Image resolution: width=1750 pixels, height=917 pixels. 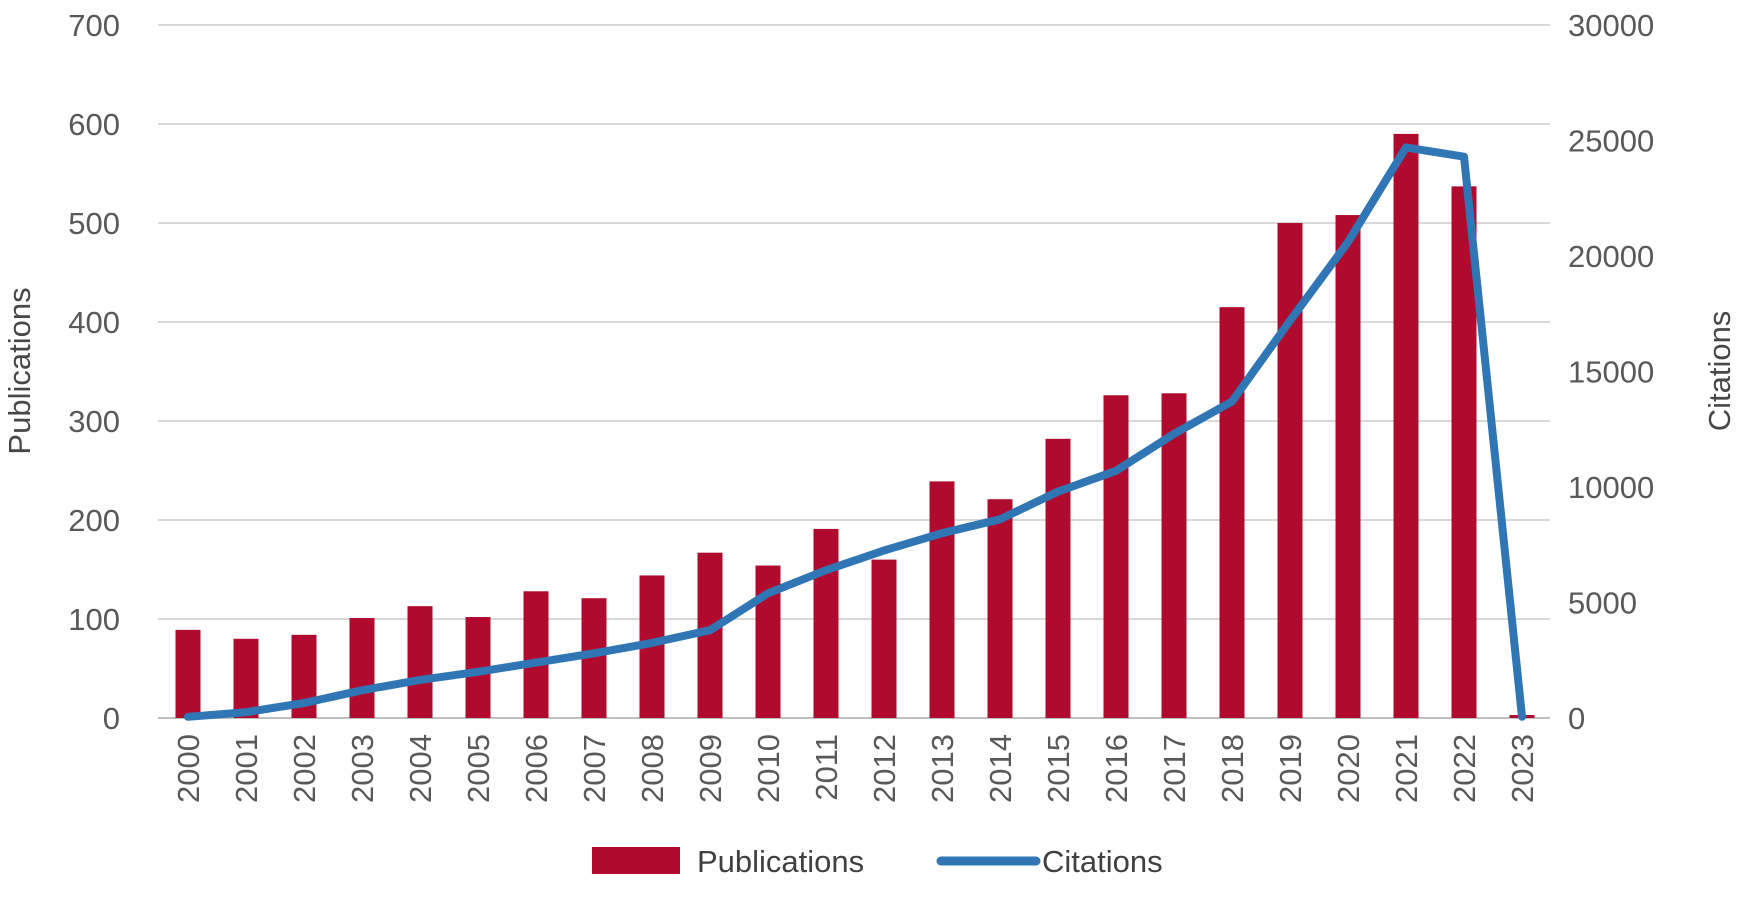 I want to click on right-axis-tick-label: 15000, so click(x=1611, y=372).